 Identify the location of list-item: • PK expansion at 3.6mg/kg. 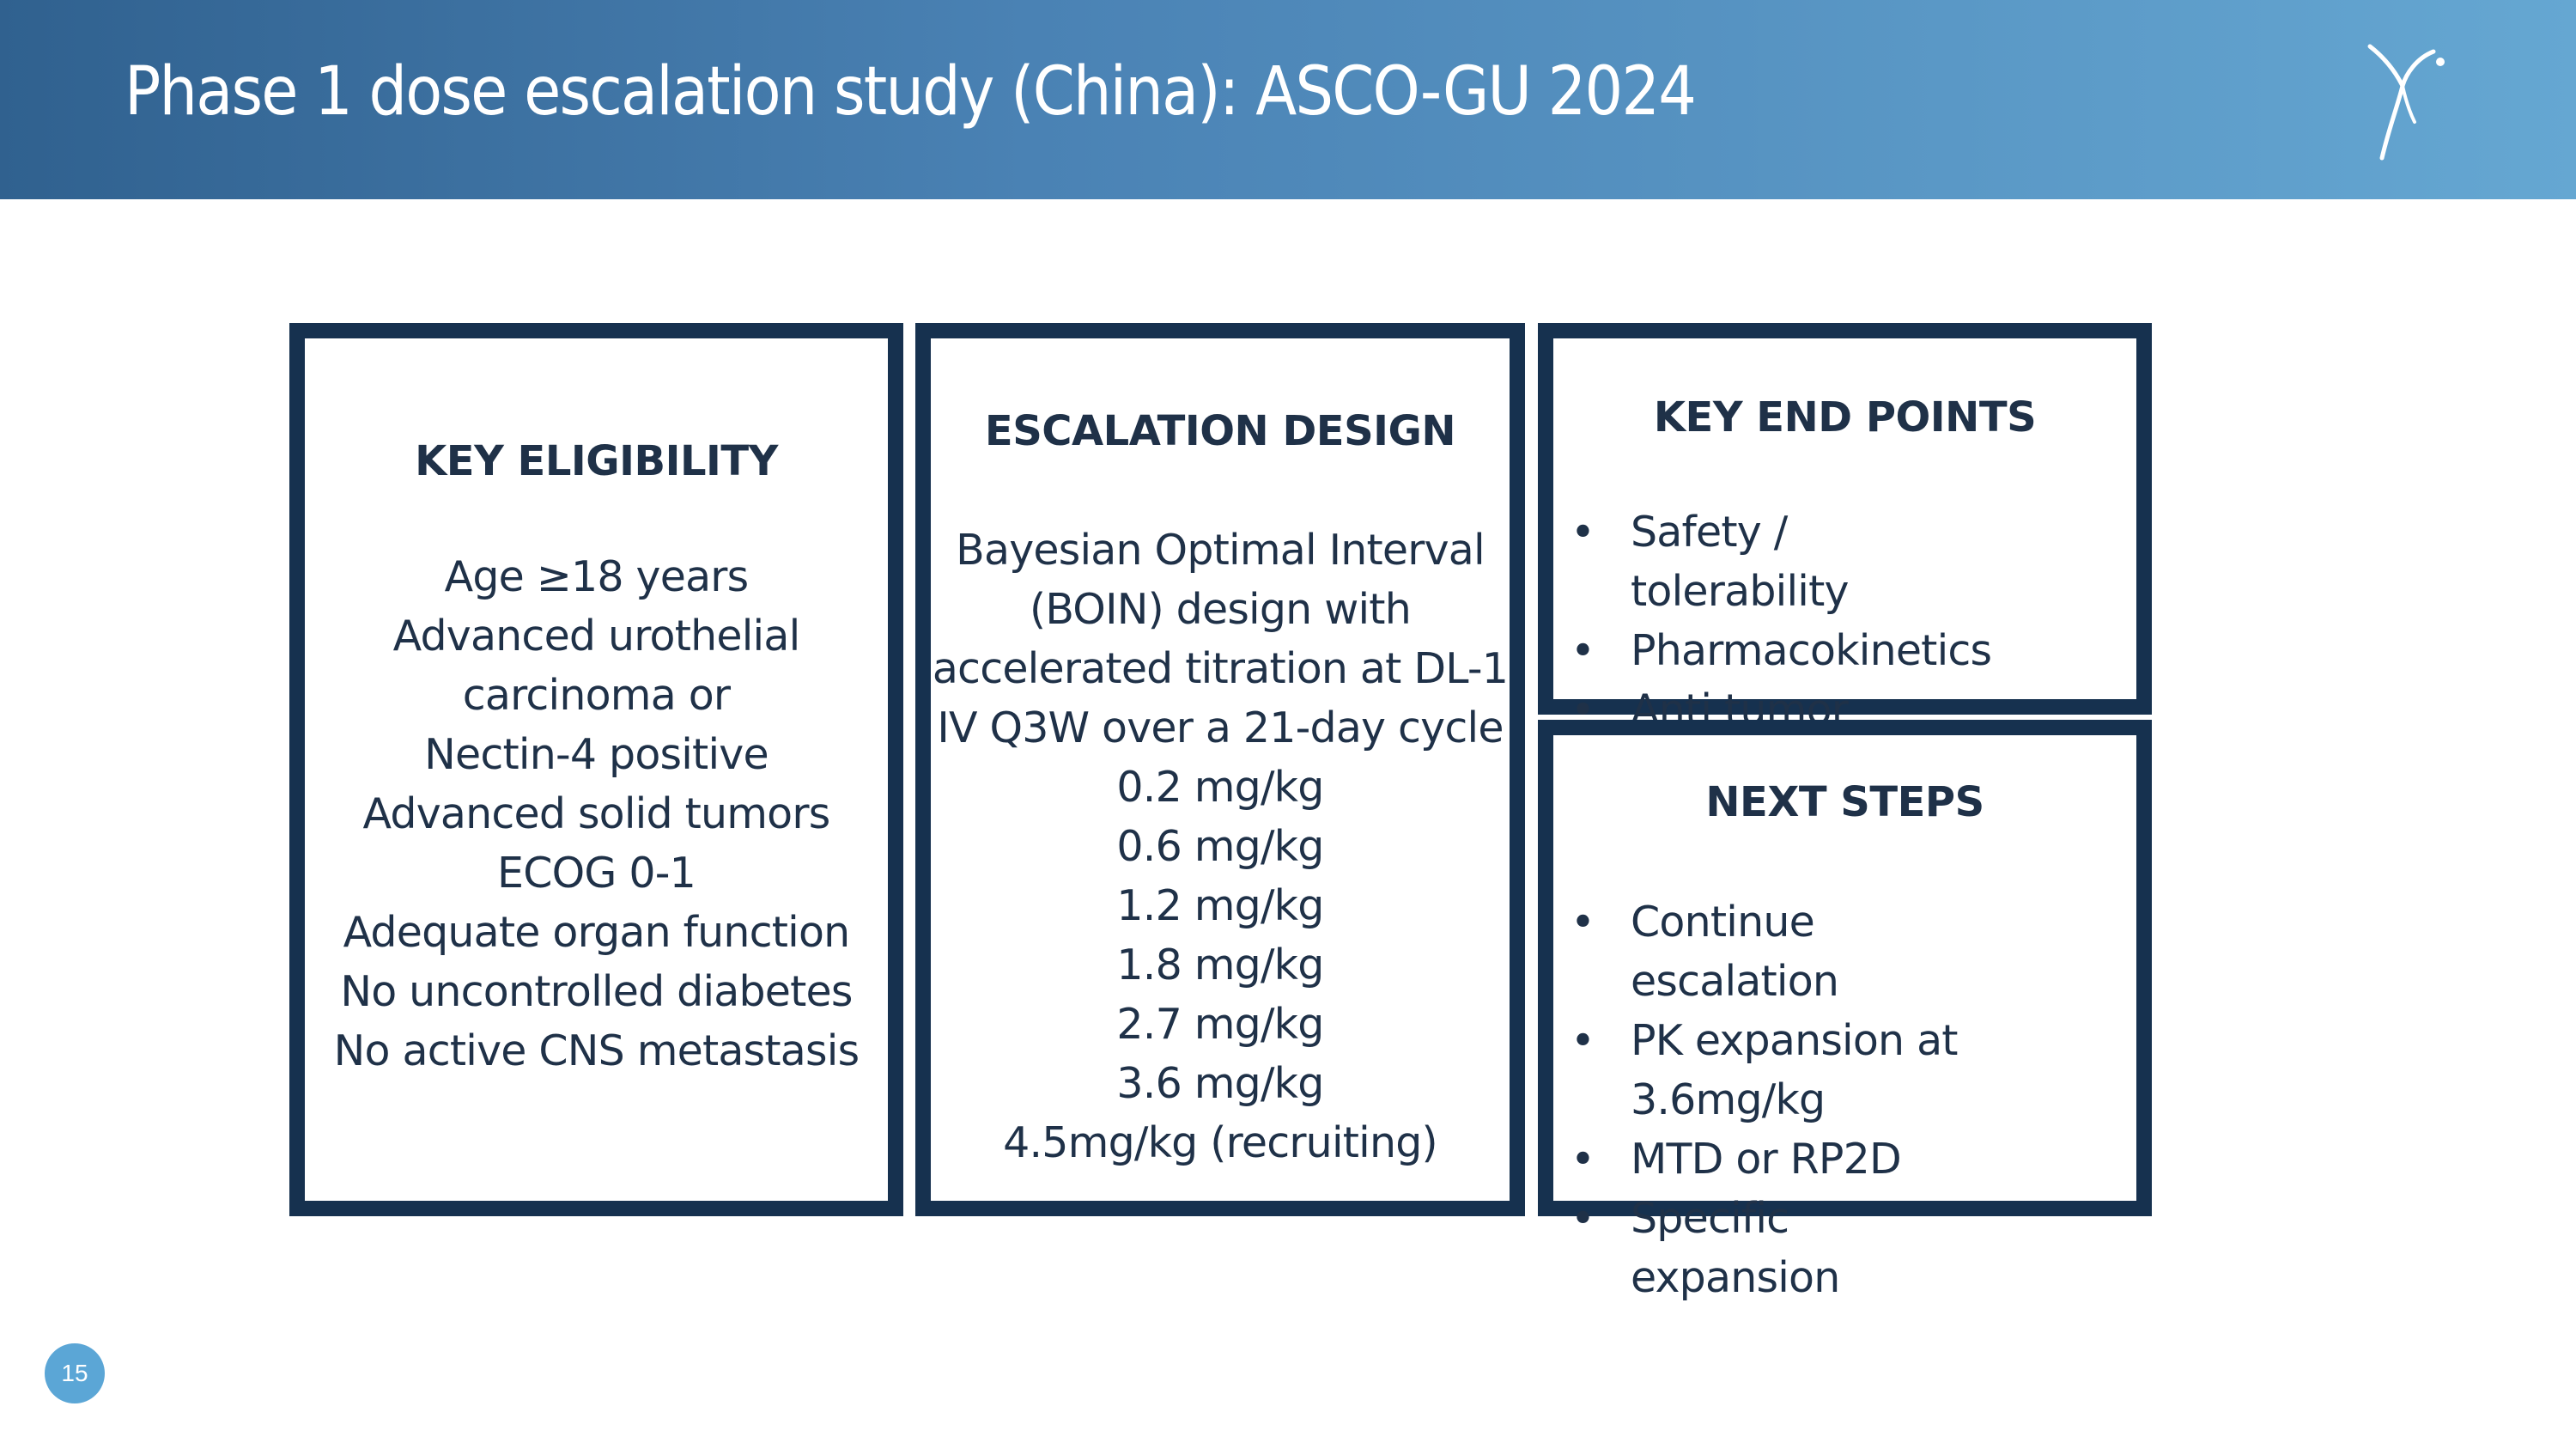
(1844, 1070).